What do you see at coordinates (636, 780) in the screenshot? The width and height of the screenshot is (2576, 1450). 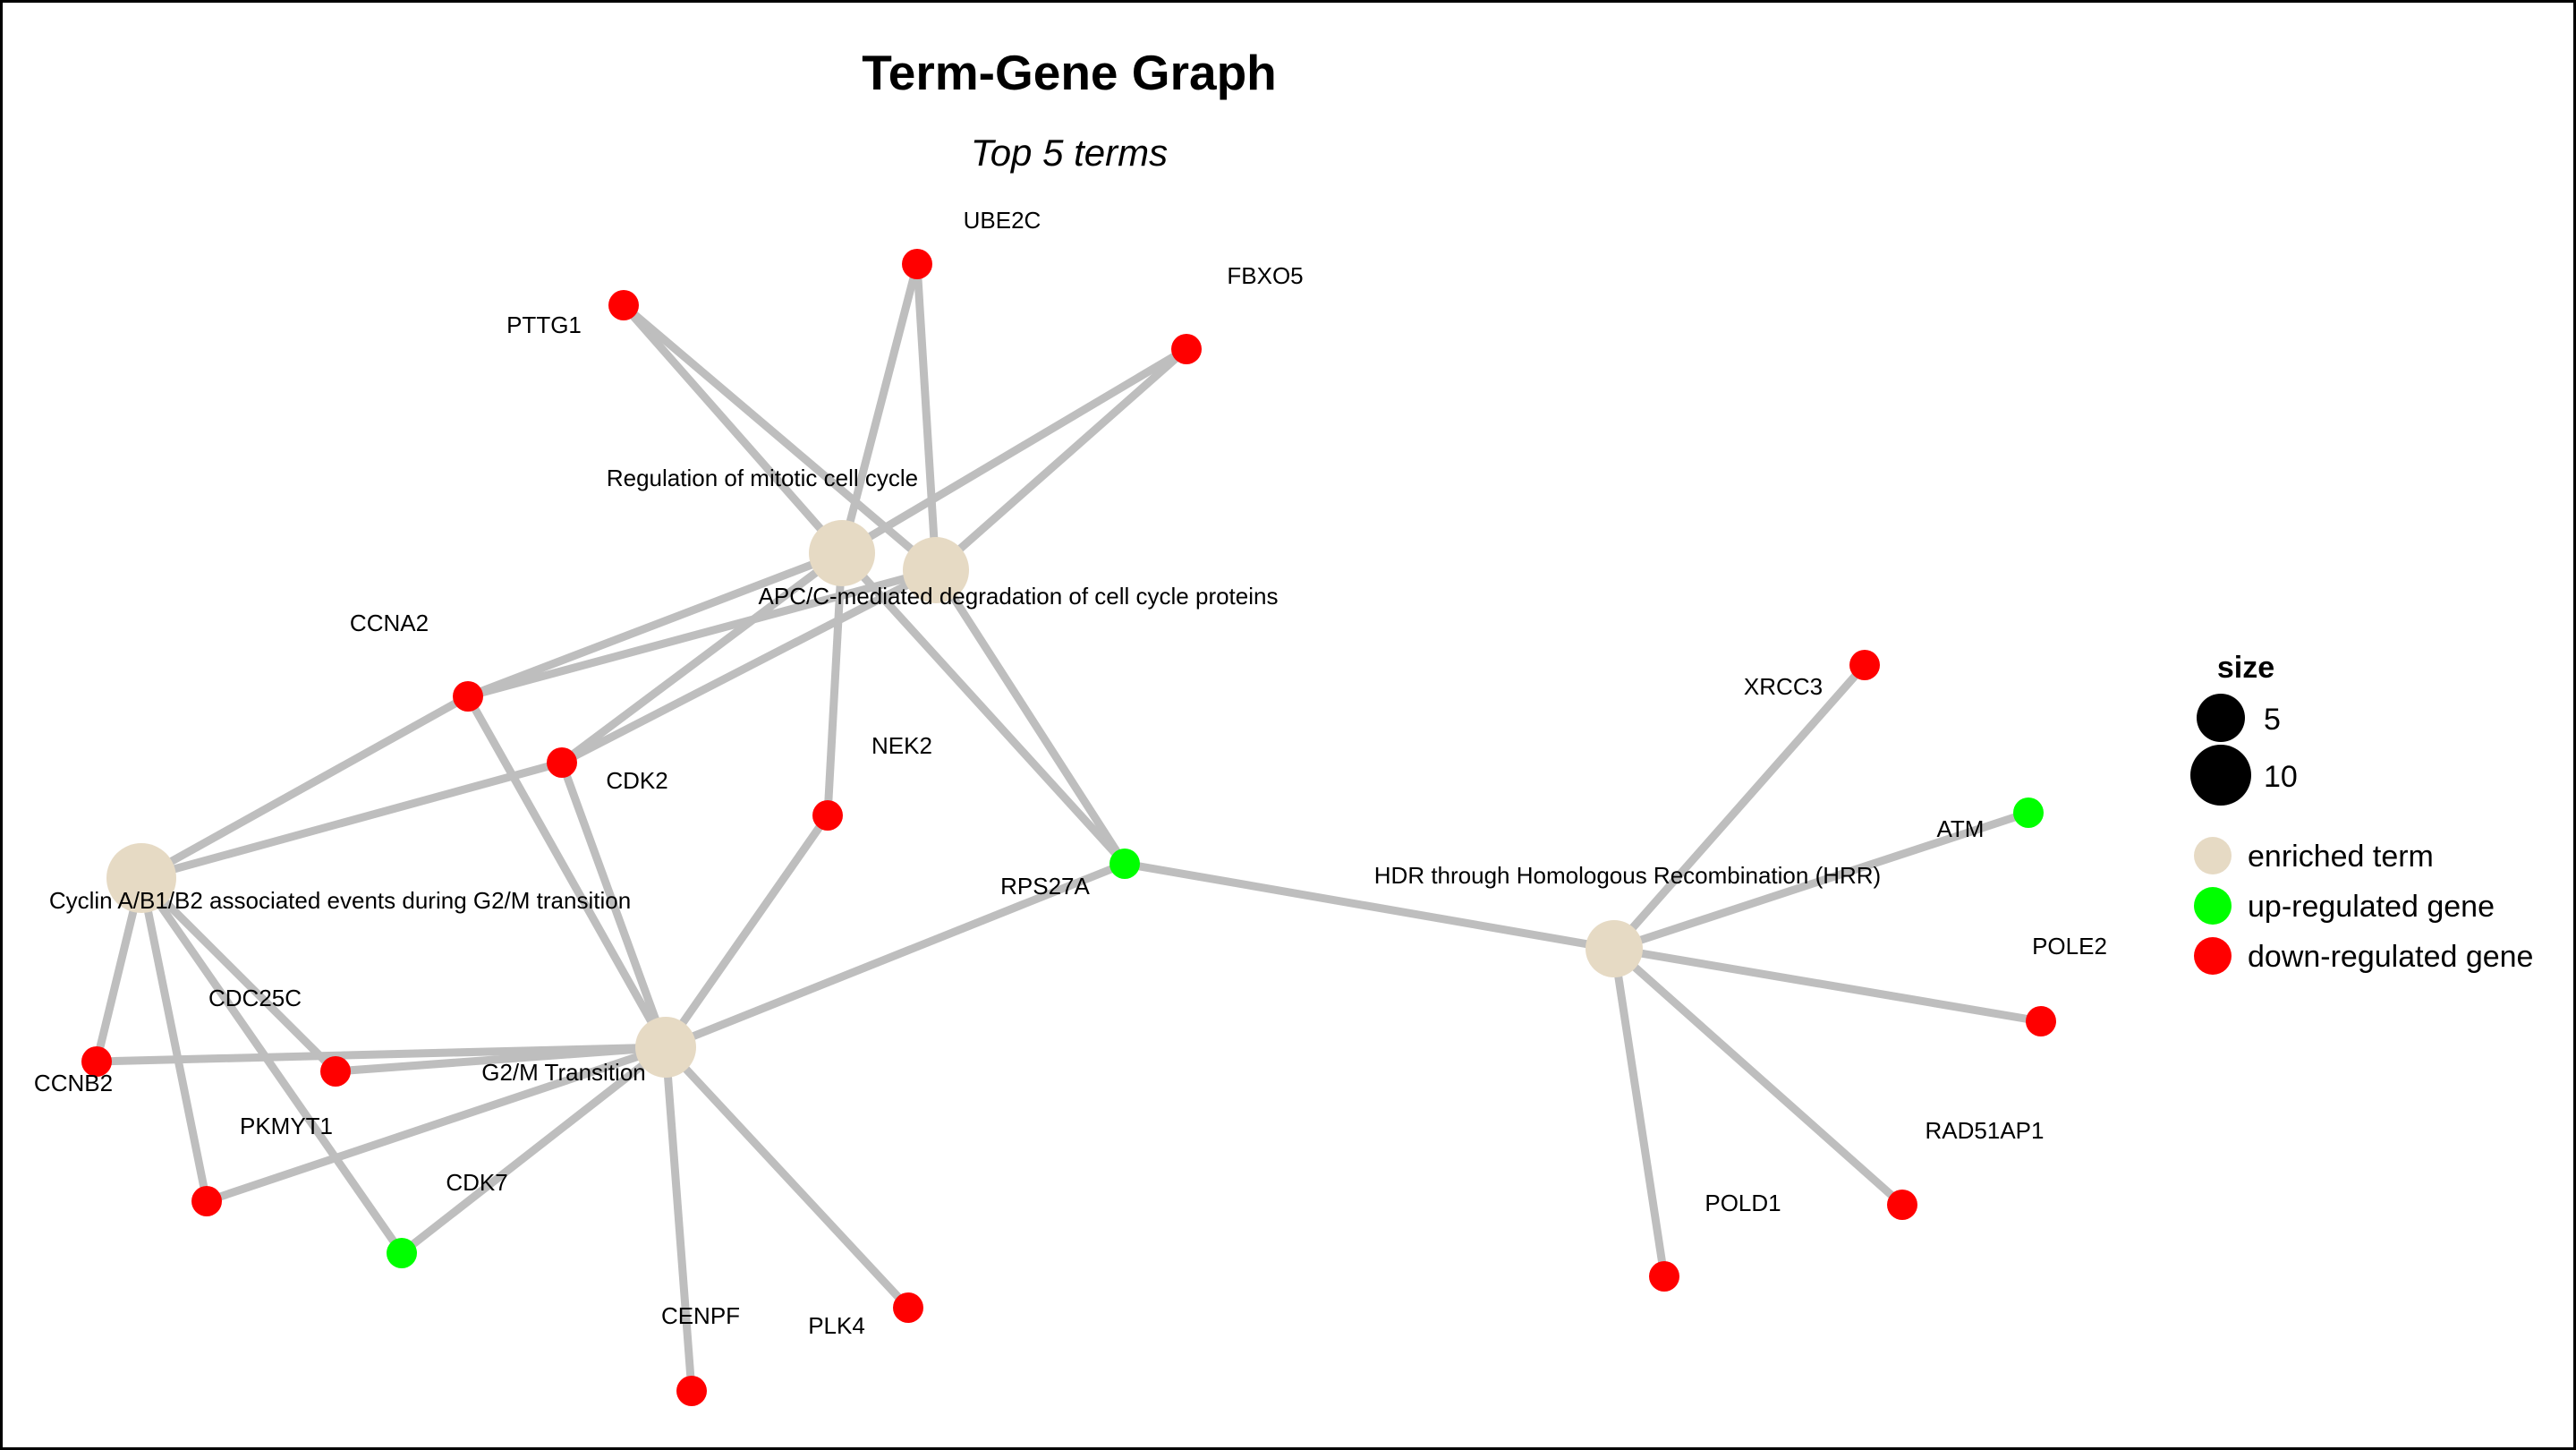 I see `node-label-cdk2: CDK2` at bounding box center [636, 780].